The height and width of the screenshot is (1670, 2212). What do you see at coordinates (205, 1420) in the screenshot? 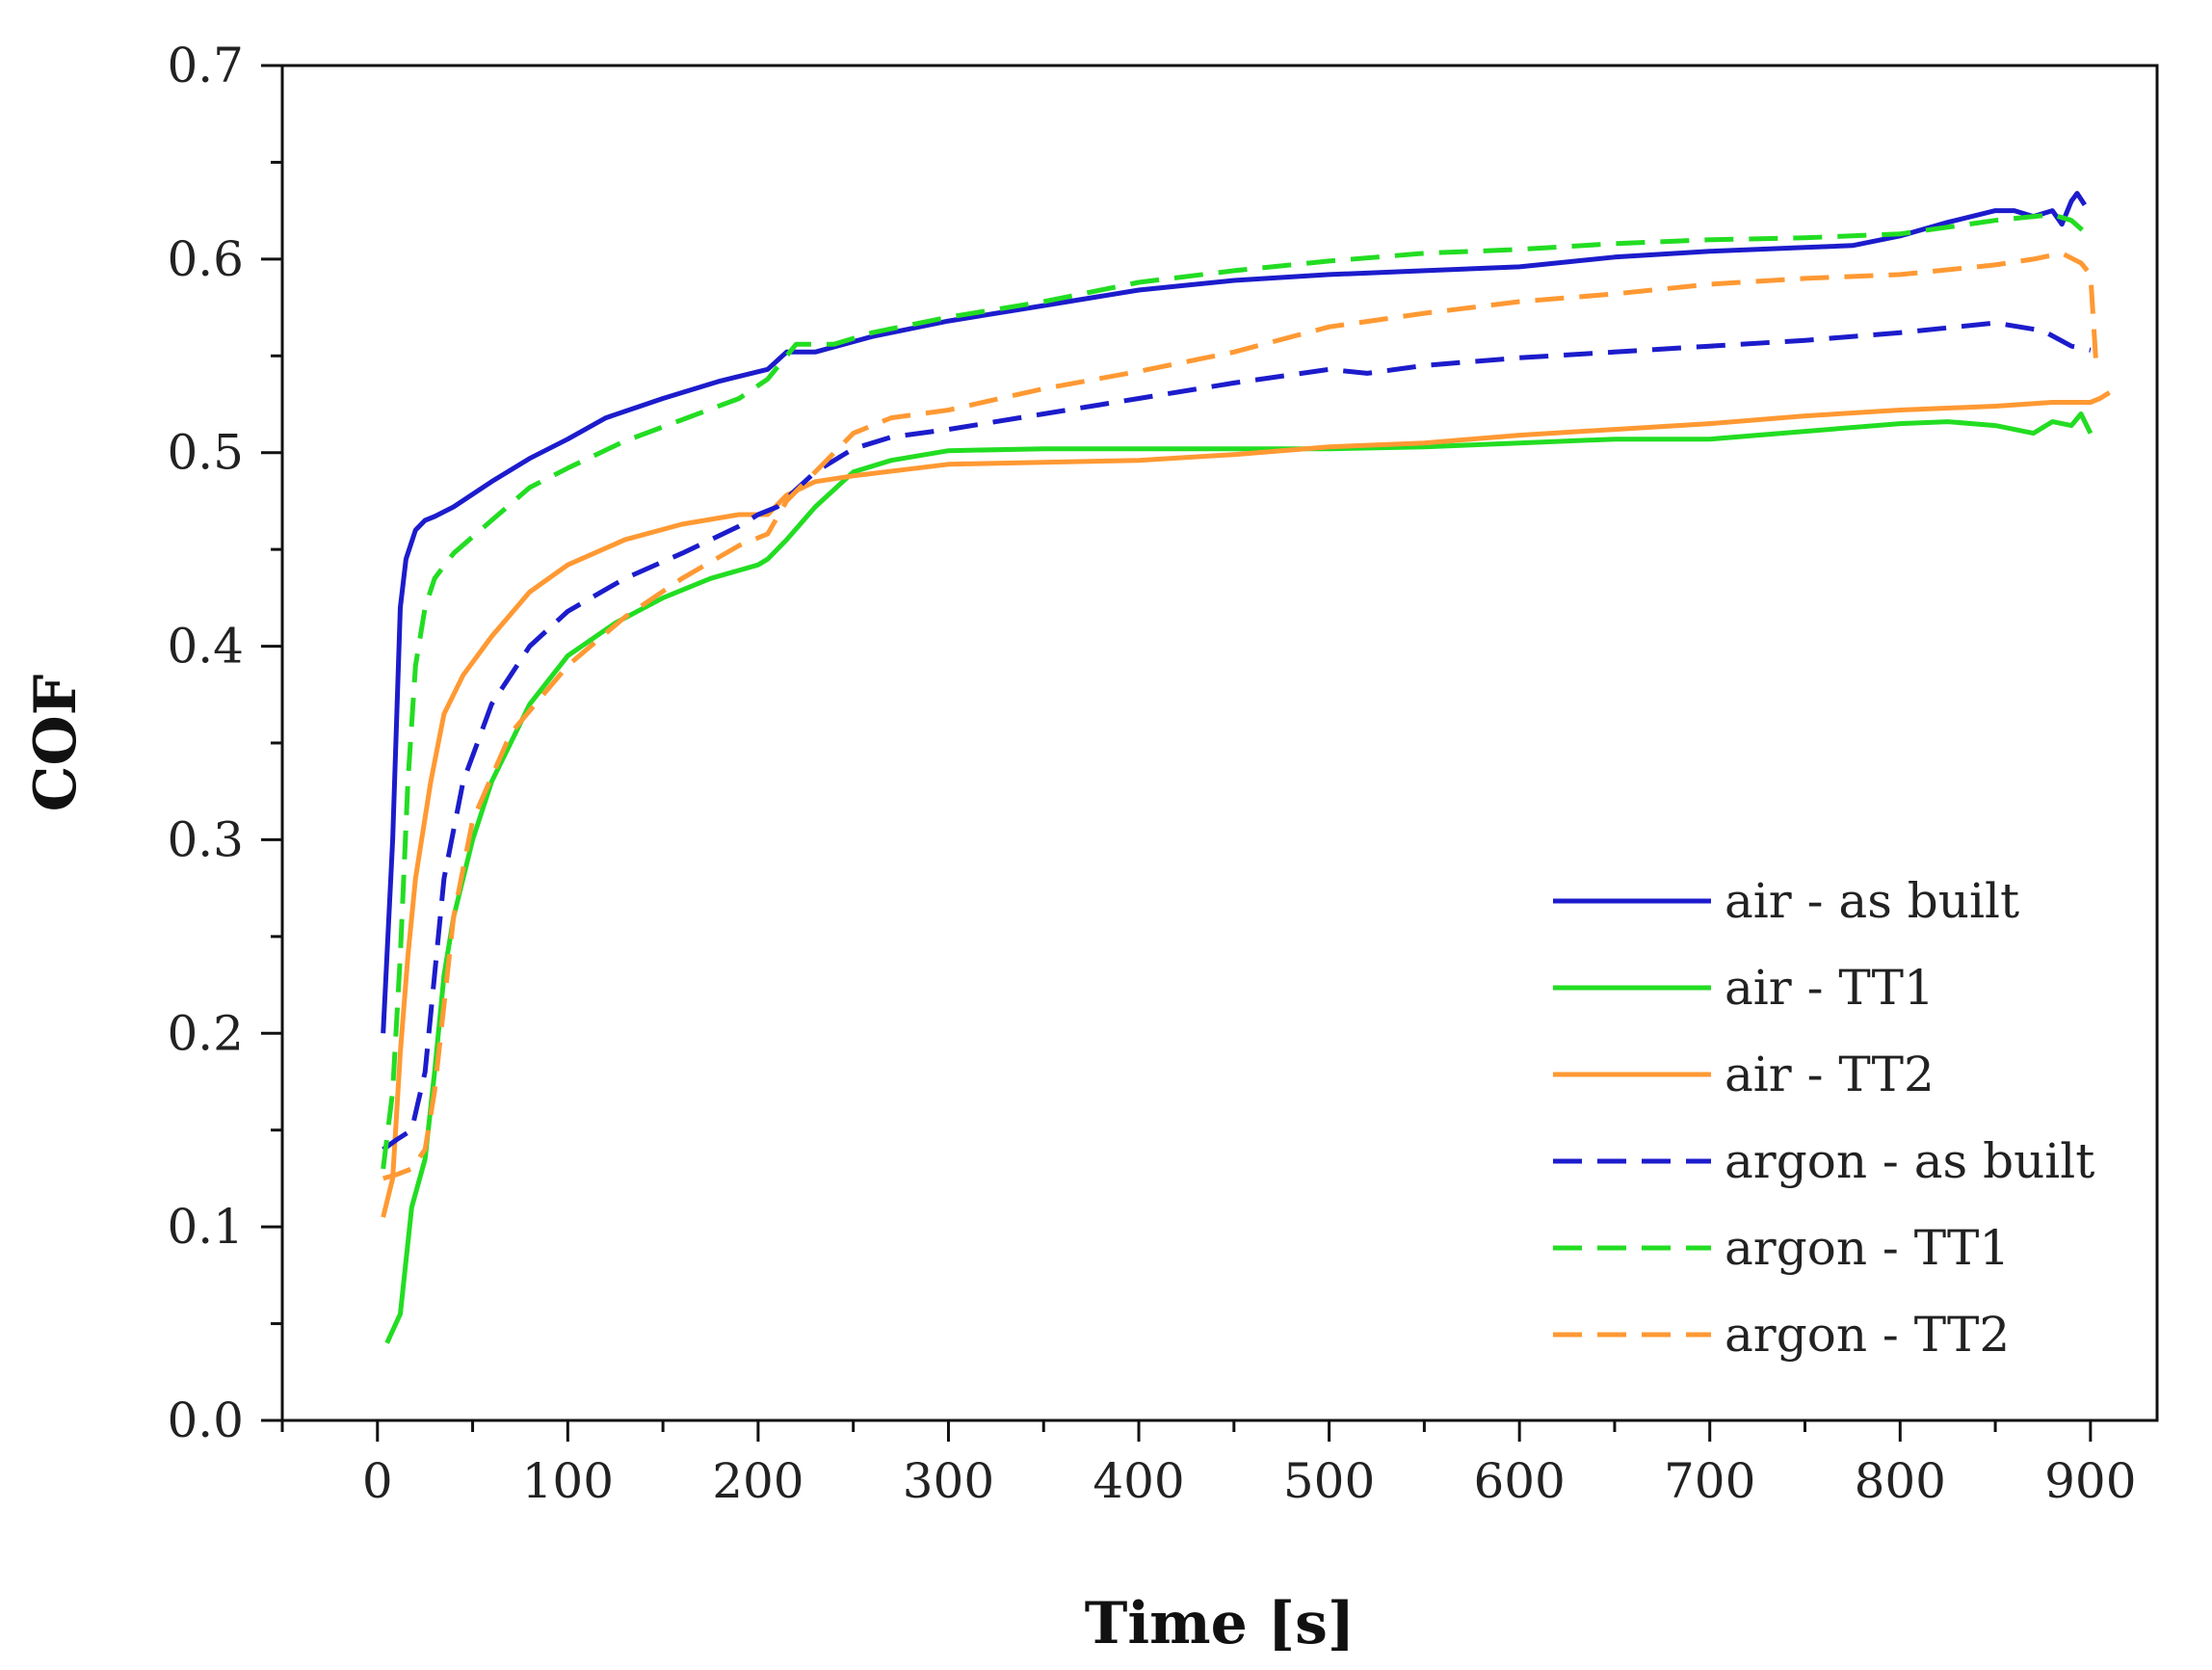
I see `y-tick-label: 0.0` at bounding box center [205, 1420].